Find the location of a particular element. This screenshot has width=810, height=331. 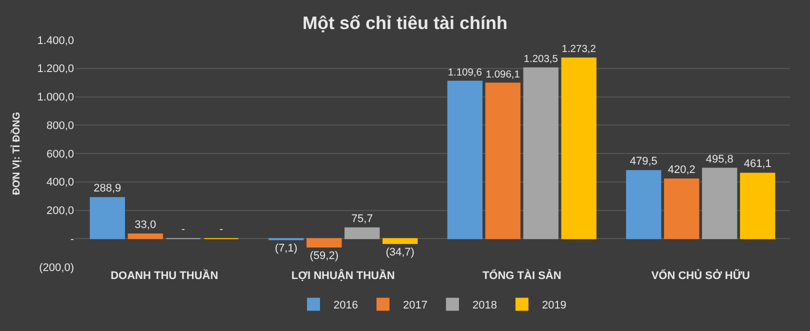

data-label: 495,8 is located at coordinates (720, 159).